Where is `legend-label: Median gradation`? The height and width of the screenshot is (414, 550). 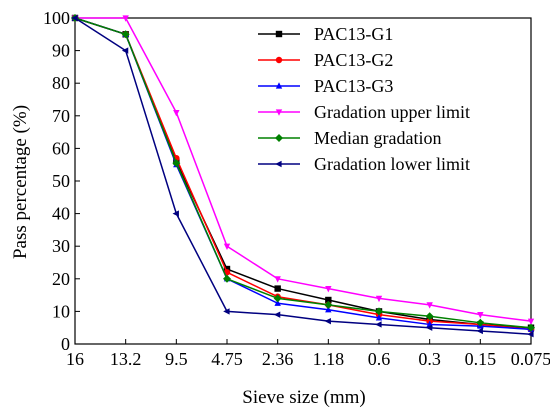
legend-label: Median gradation is located at coordinates (377, 138).